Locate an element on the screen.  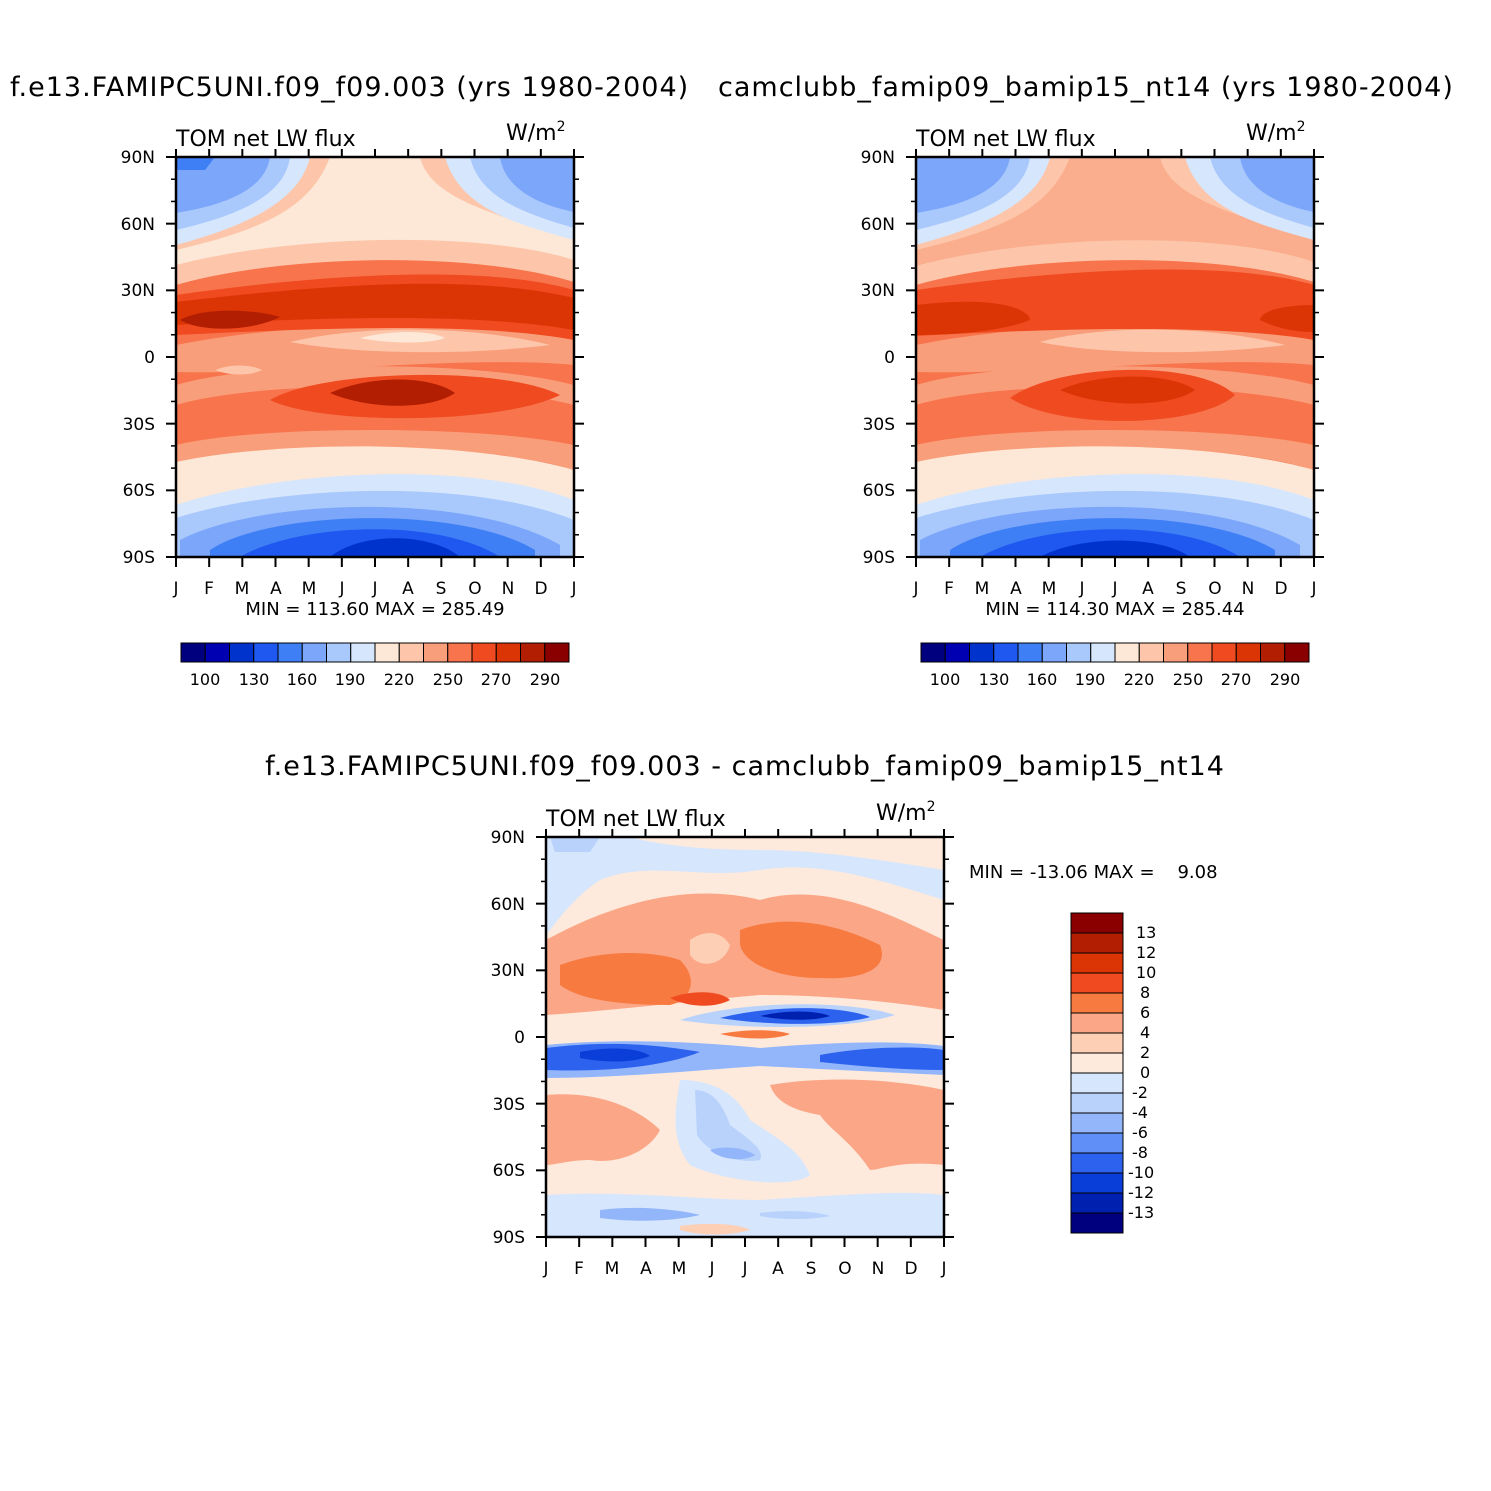
panel-2-x-tick-label: A is located at coordinates (1016, 589).